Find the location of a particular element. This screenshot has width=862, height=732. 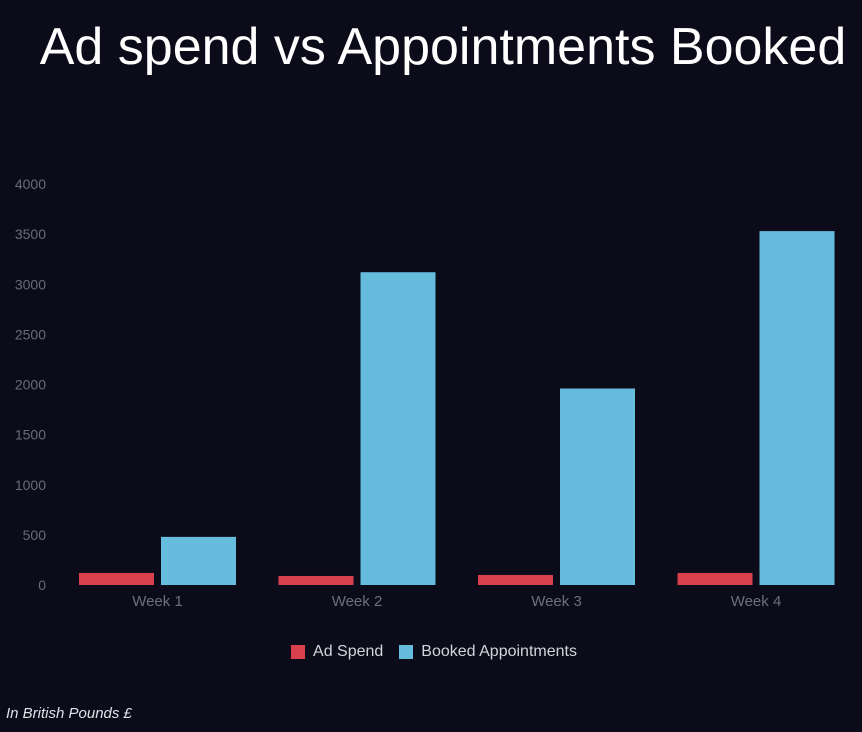

x-tick-label: Week 3 is located at coordinates (556, 601).